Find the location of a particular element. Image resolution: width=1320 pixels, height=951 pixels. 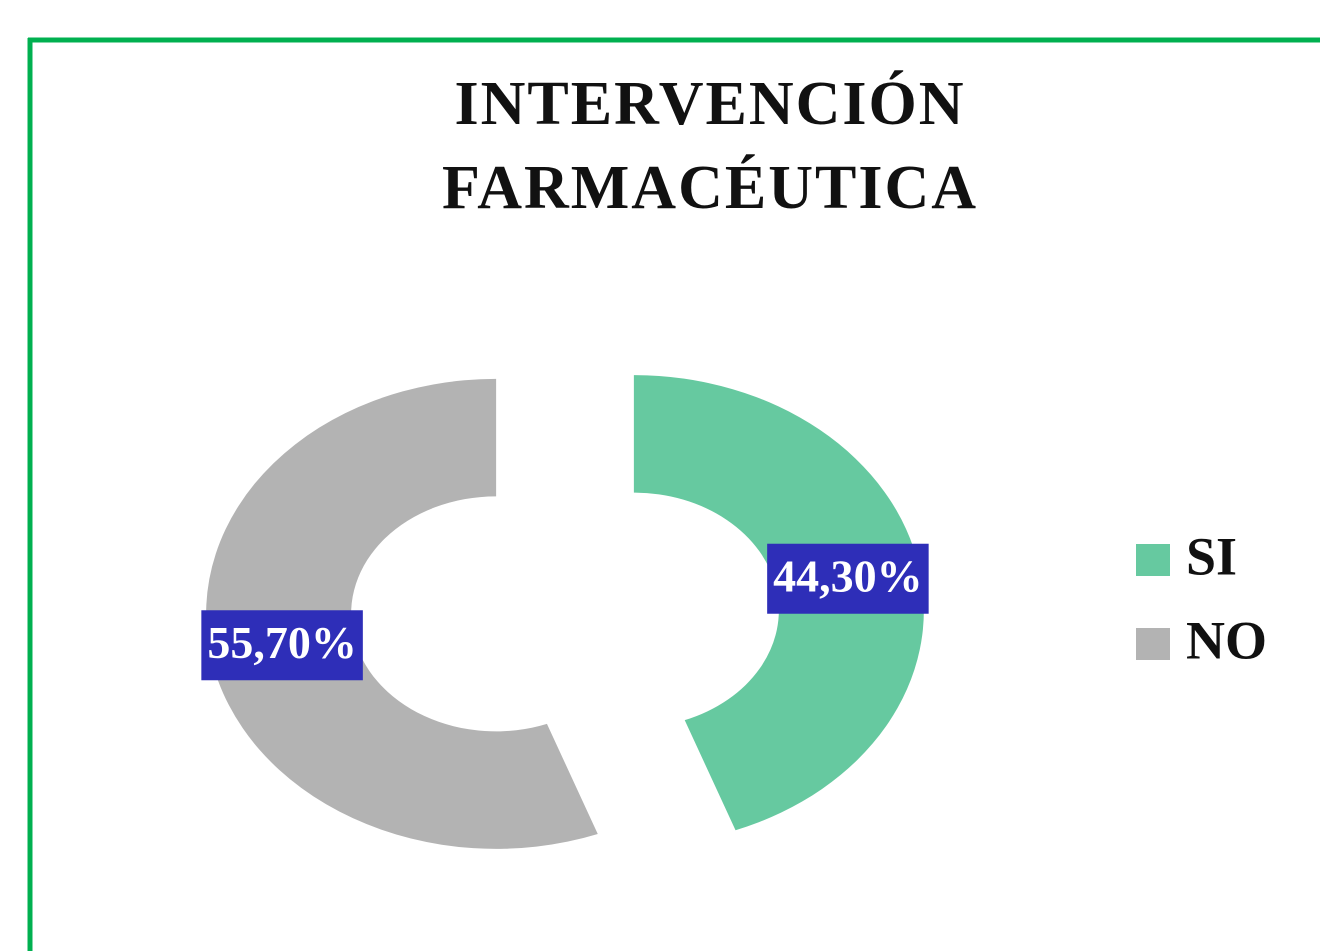

legend-label: SI is located at coordinates (1211, 556).